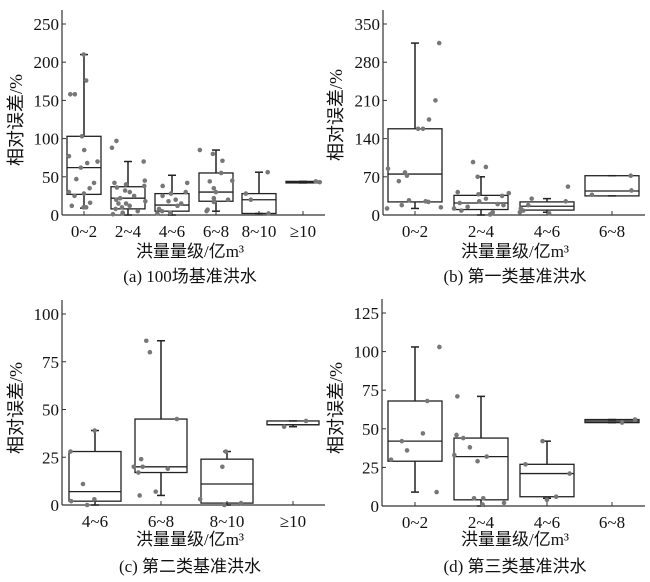 The width and height of the screenshot is (650, 582). Describe the element at coordinates (514, 566) in the screenshot. I see `panel-caption: (d) 第三类基准洪水` at that location.